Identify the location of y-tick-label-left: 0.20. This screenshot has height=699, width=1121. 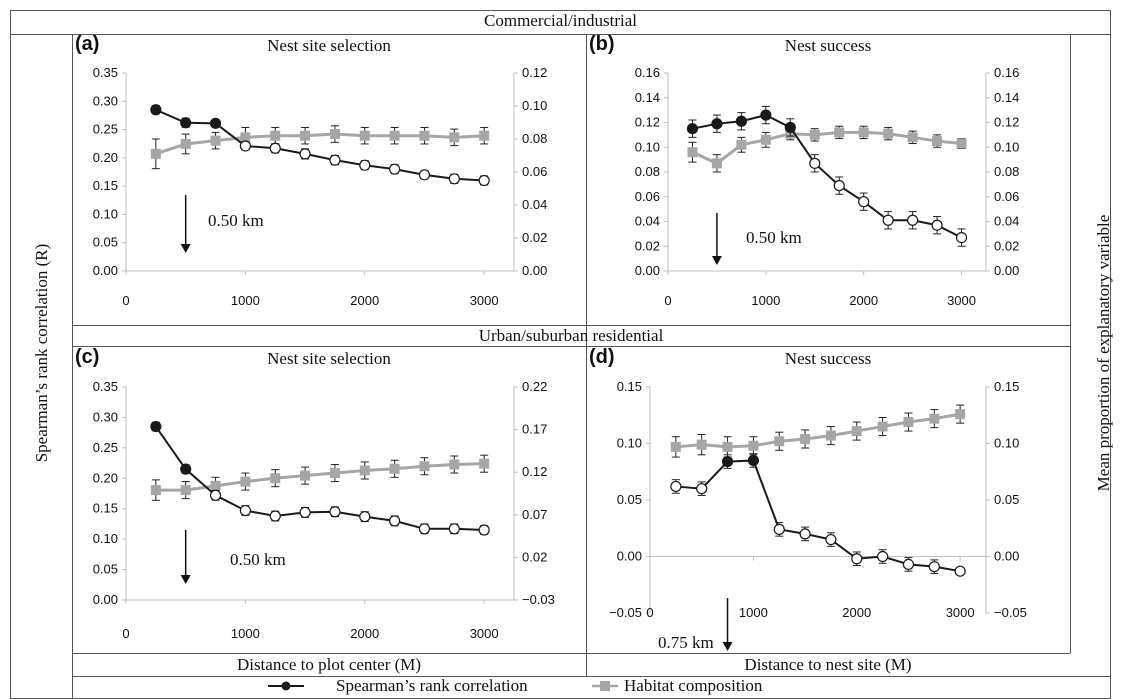
(105, 477).